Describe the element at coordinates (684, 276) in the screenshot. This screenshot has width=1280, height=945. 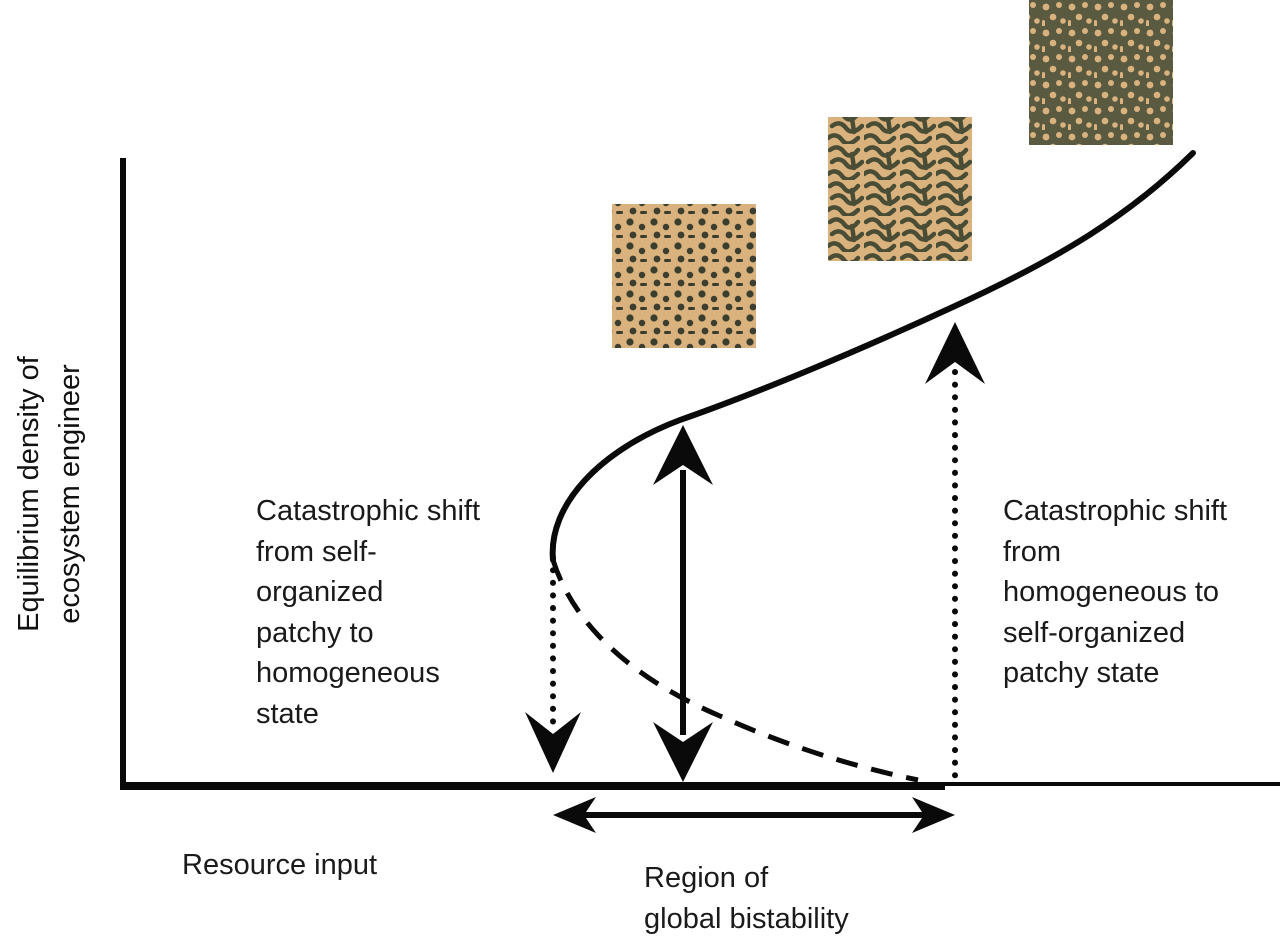
I see `spots-pattern-image` at that location.